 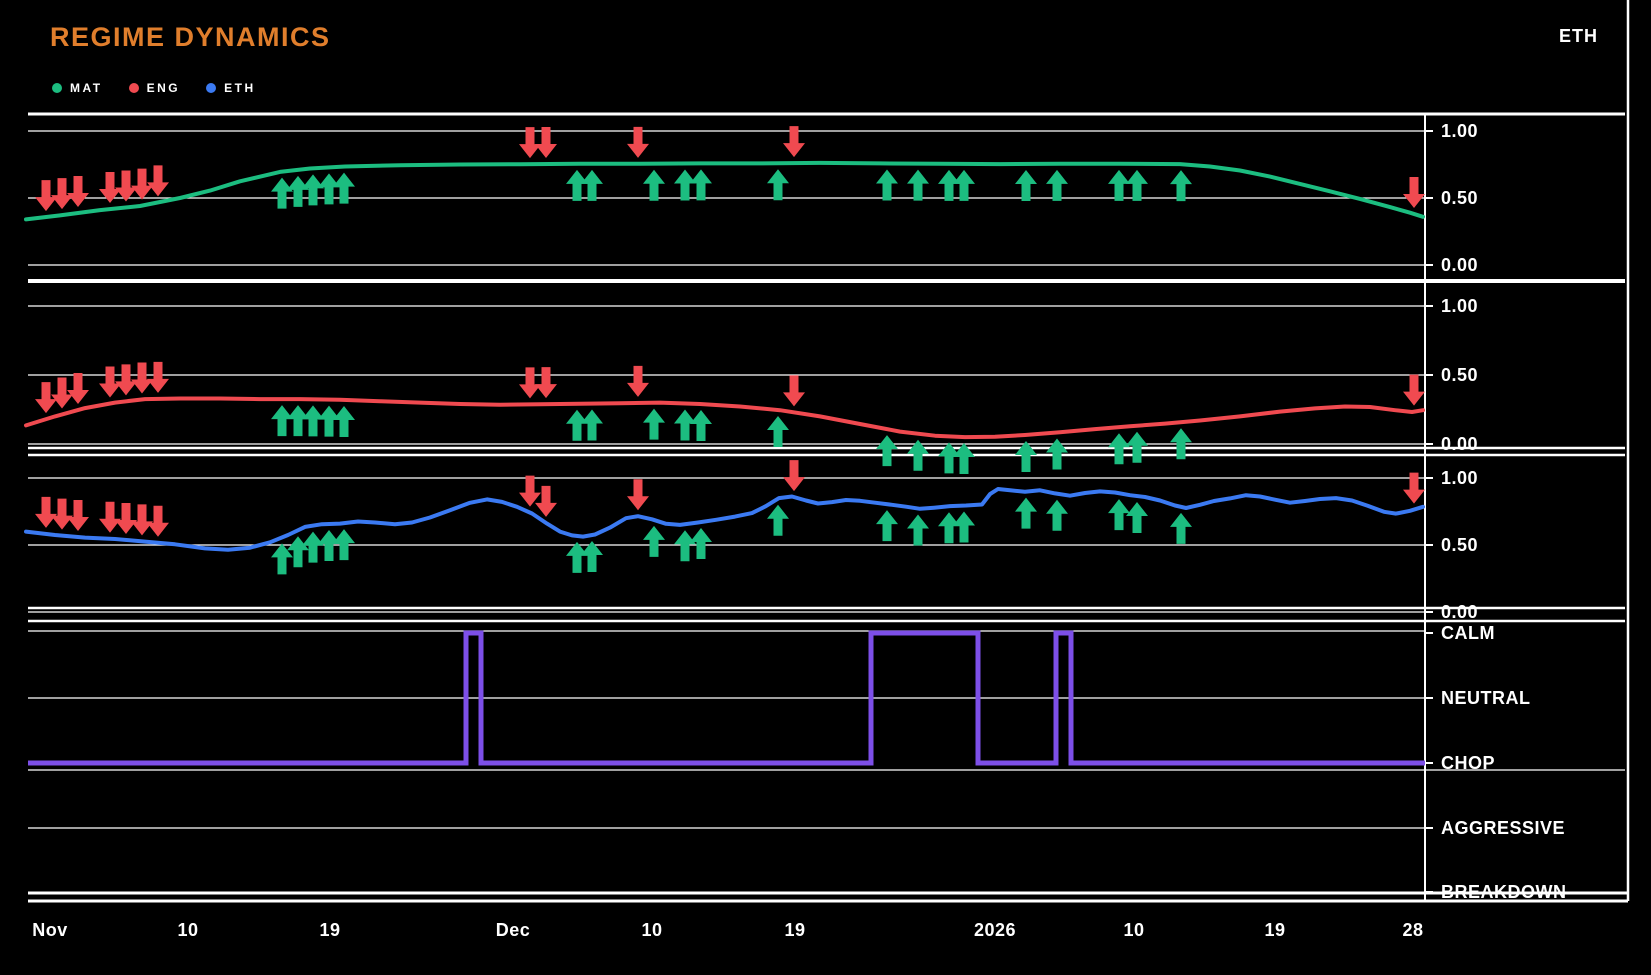 I want to click on eth-line, so click(x=724, y=519).